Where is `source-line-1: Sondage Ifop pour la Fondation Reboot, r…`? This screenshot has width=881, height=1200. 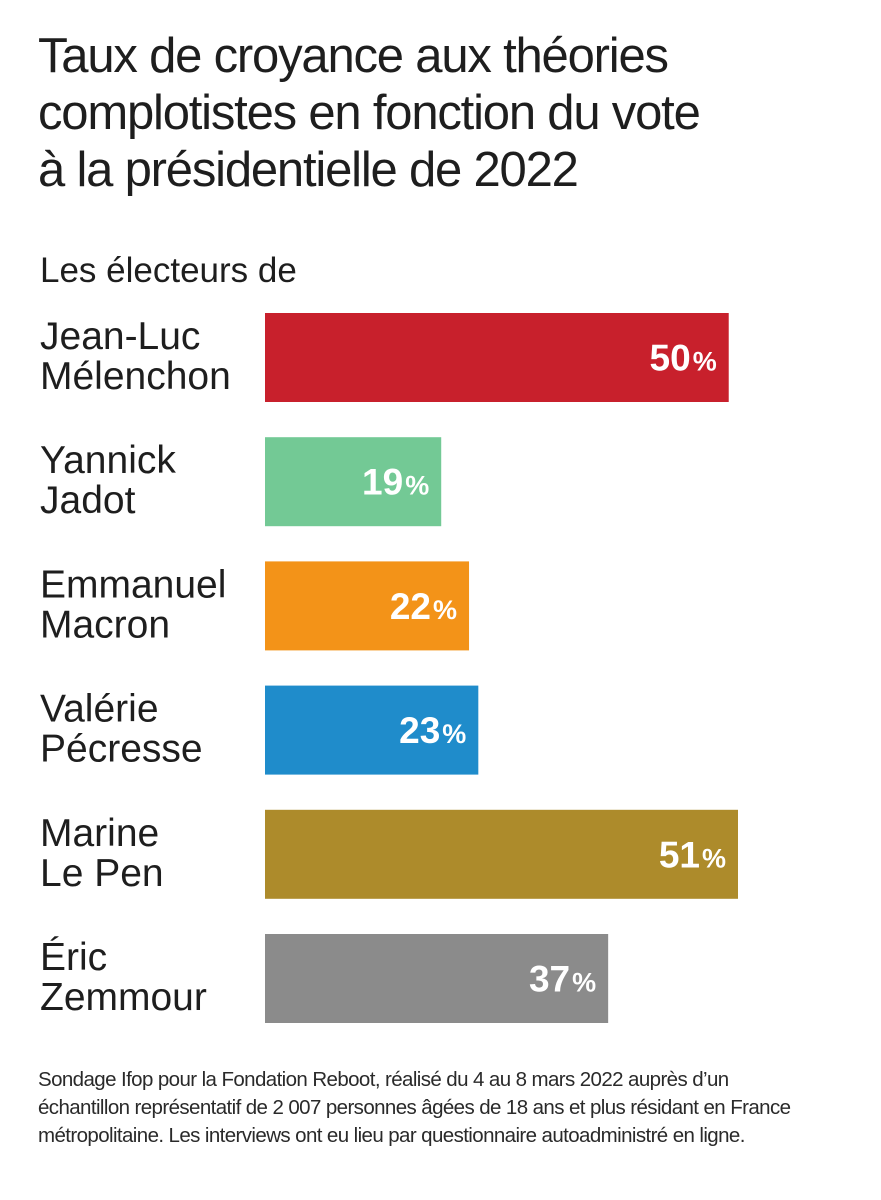 source-line-1: Sondage Ifop pour la Fondation Reboot, r… is located at coordinates (383, 1079).